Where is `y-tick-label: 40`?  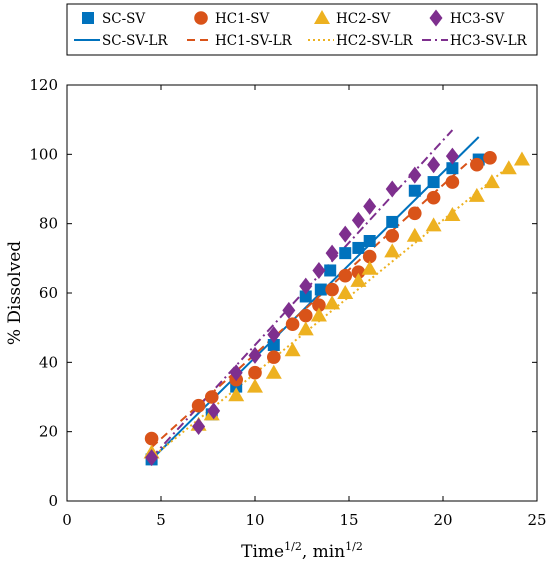
y-tick-label: 40 is located at coordinates (48, 362).